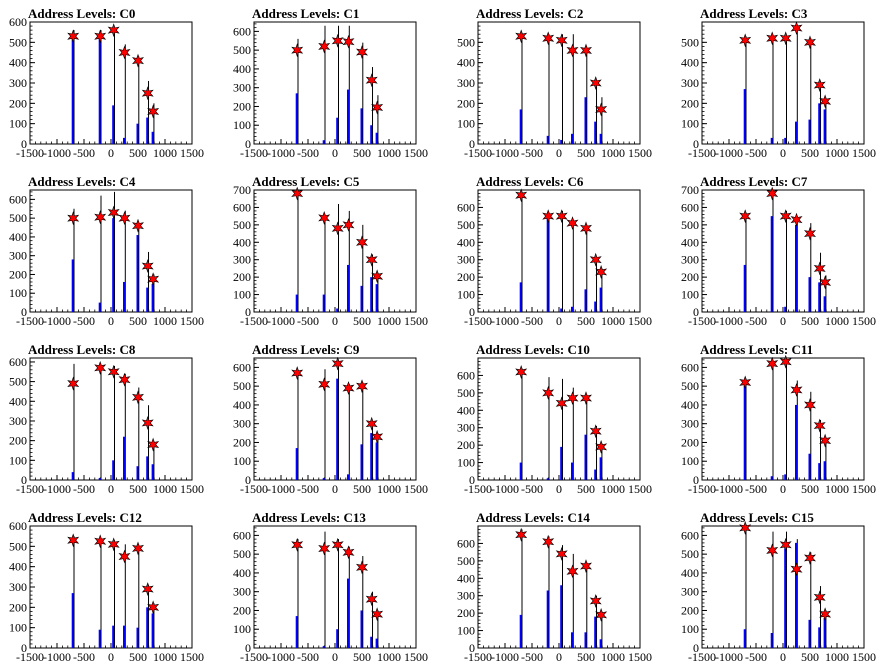  What do you see at coordinates (82, 181) in the screenshot?
I see `chart-title: Address Levels: C4` at bounding box center [82, 181].